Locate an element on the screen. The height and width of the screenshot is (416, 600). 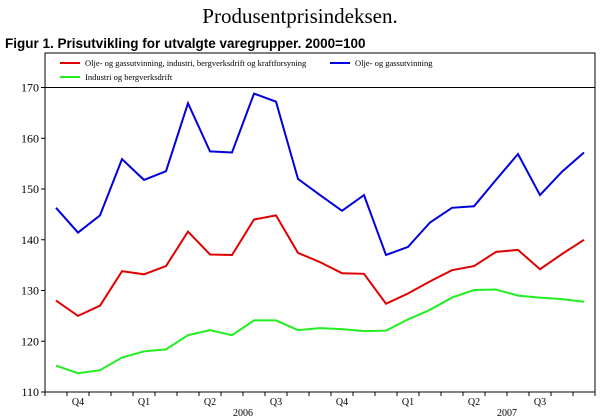
y-tick-label: 120 is located at coordinates (30, 341).